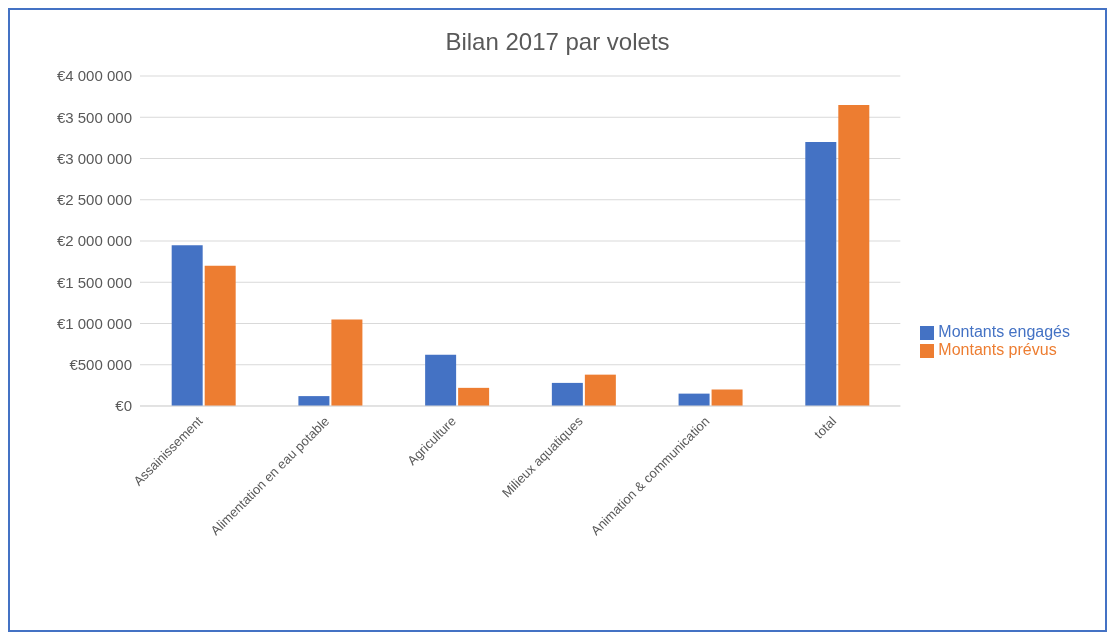 Image resolution: width=1115 pixels, height=637 pixels. I want to click on y-tick-label: €0, so click(123, 406).